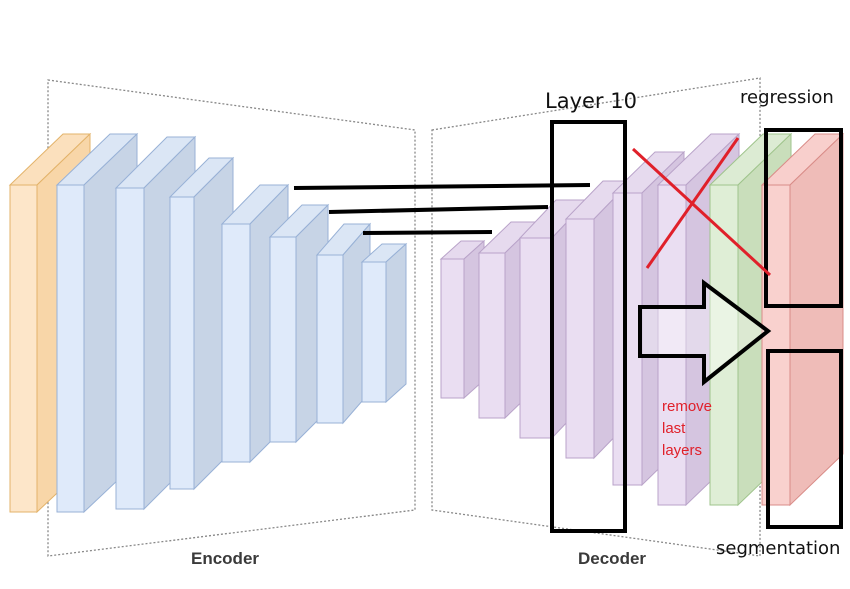 This screenshot has height=589, width=850. I want to click on layer10-label: Layer 10, so click(591, 101).